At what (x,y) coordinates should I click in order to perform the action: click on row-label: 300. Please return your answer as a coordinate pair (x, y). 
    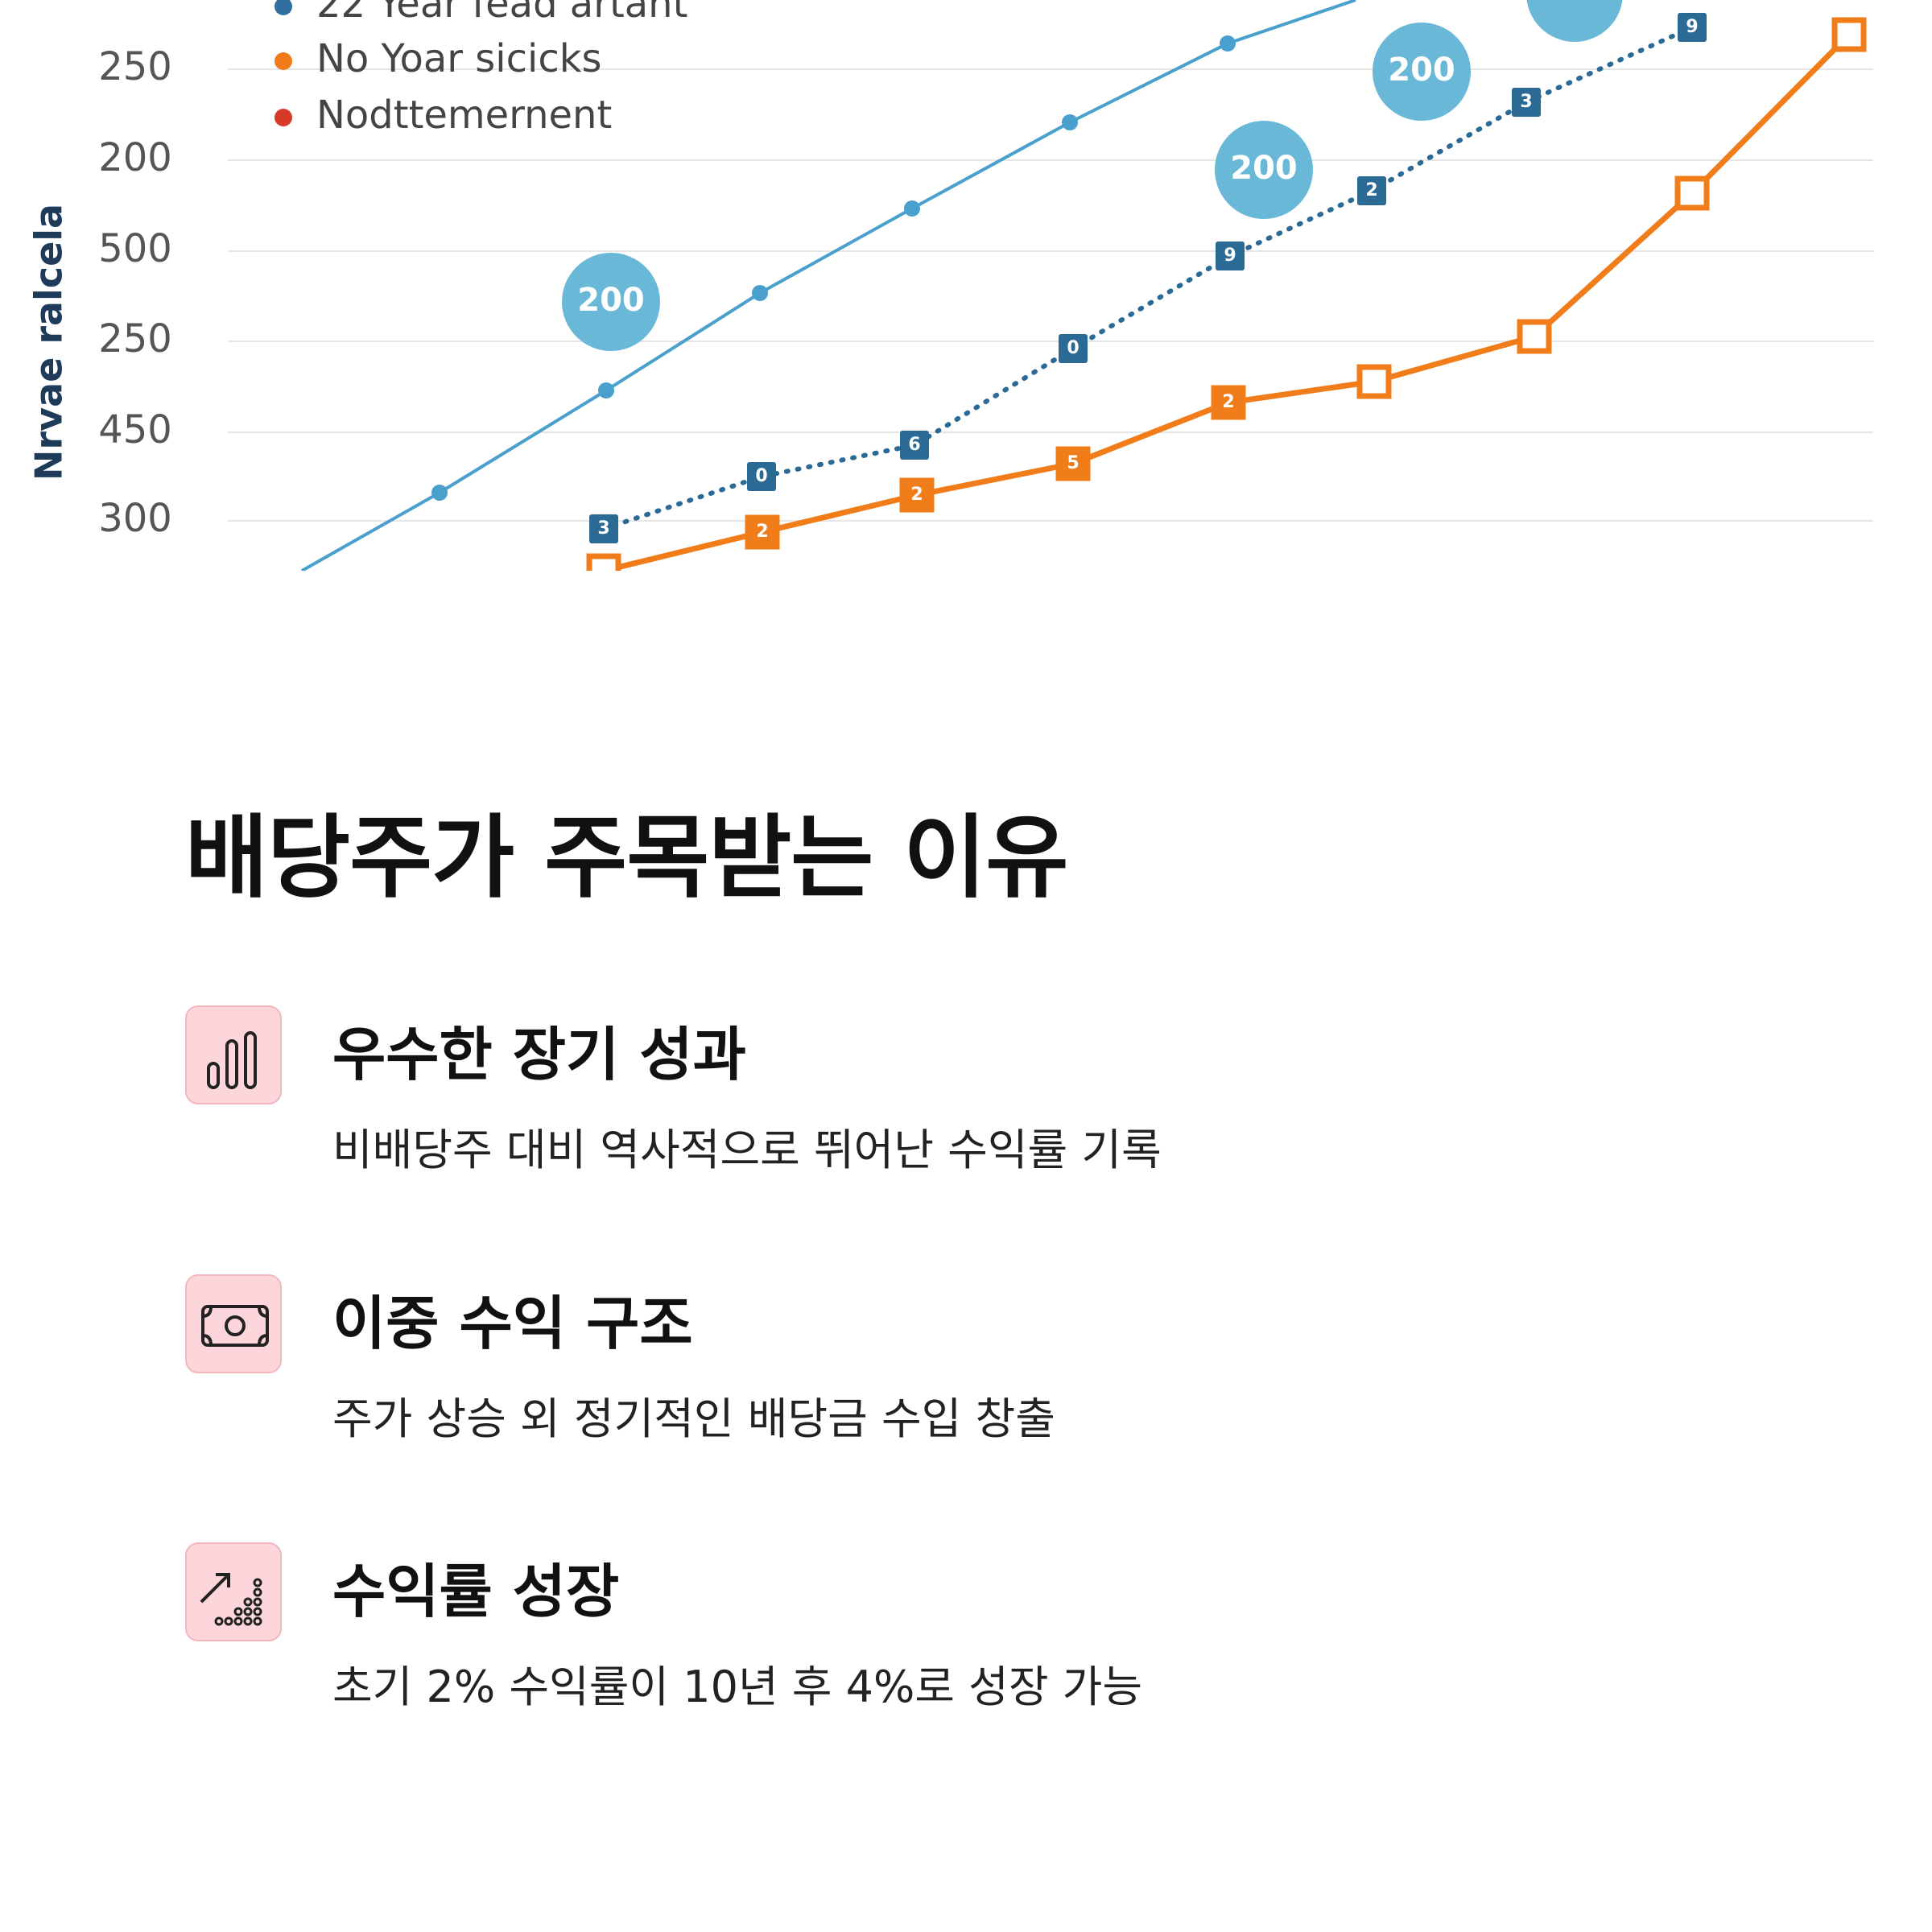
    Looking at the image, I should click on (135, 518).